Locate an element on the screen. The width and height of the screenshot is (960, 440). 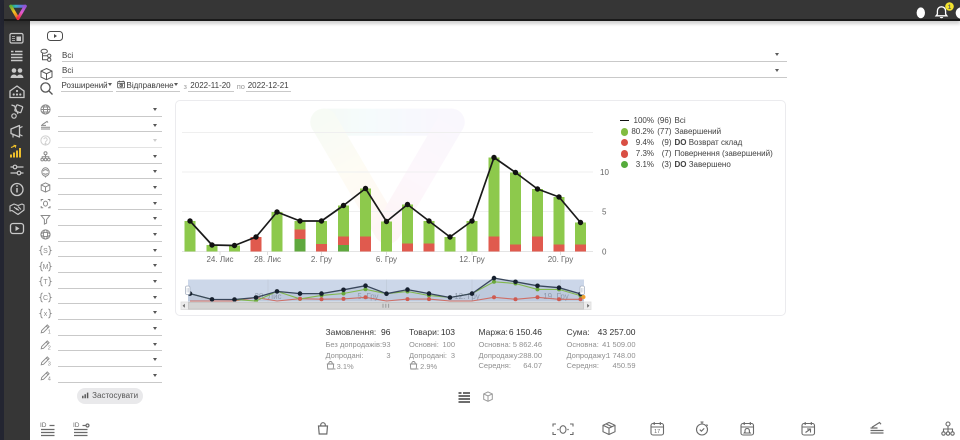
svg-text: 5. Гру is located at coordinates (367, 296).